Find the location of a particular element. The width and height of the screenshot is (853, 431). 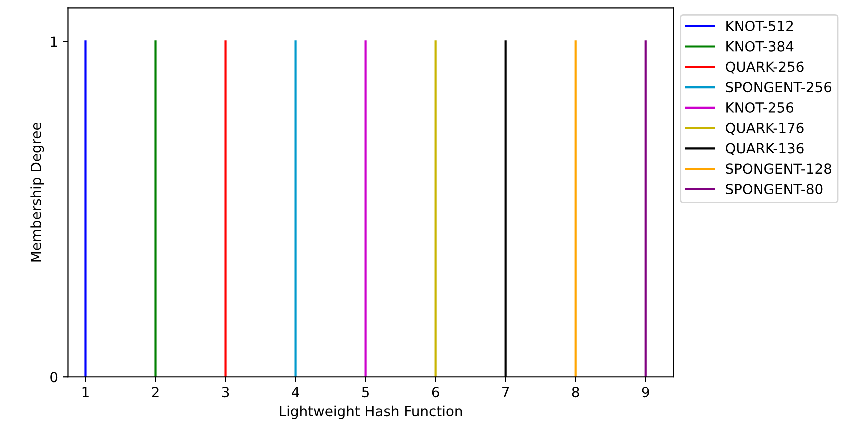

legend-label: SPONGENT-256 is located at coordinates (779, 87).